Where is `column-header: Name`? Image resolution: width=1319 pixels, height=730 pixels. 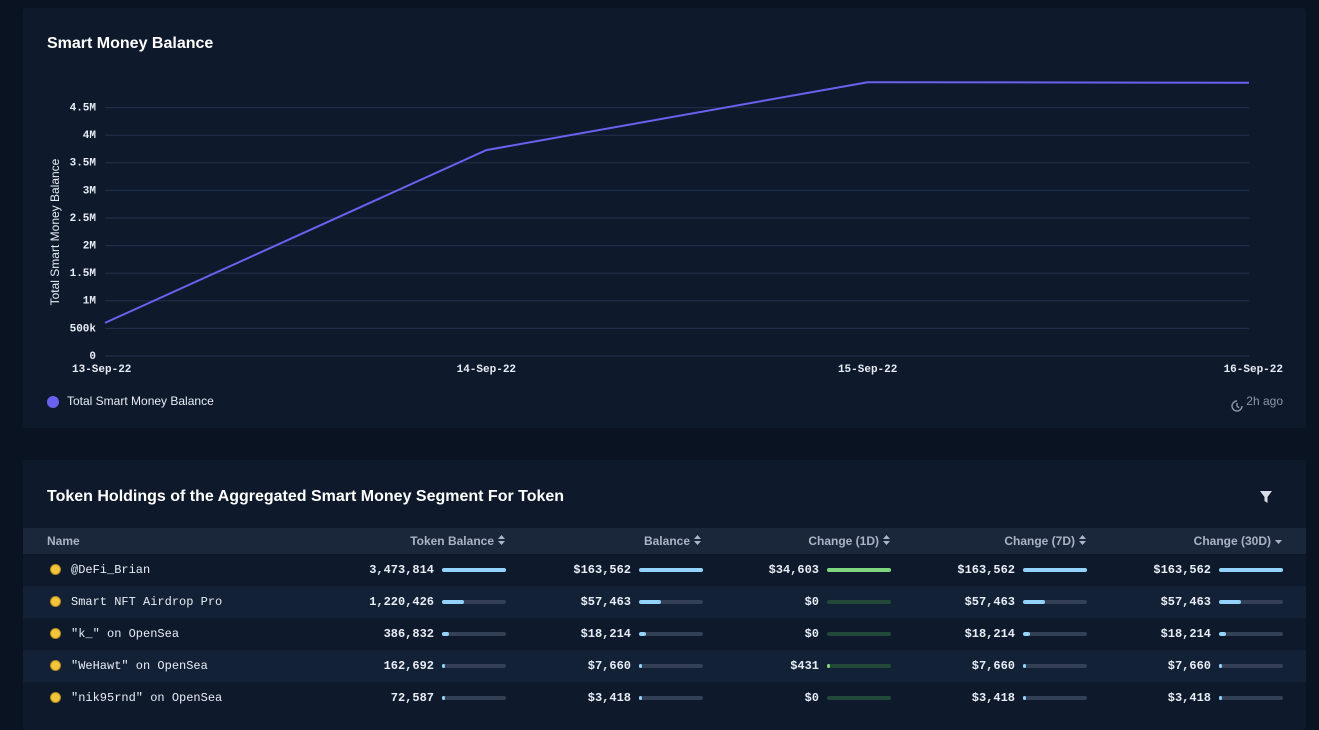 column-header: Name is located at coordinates (63, 541).